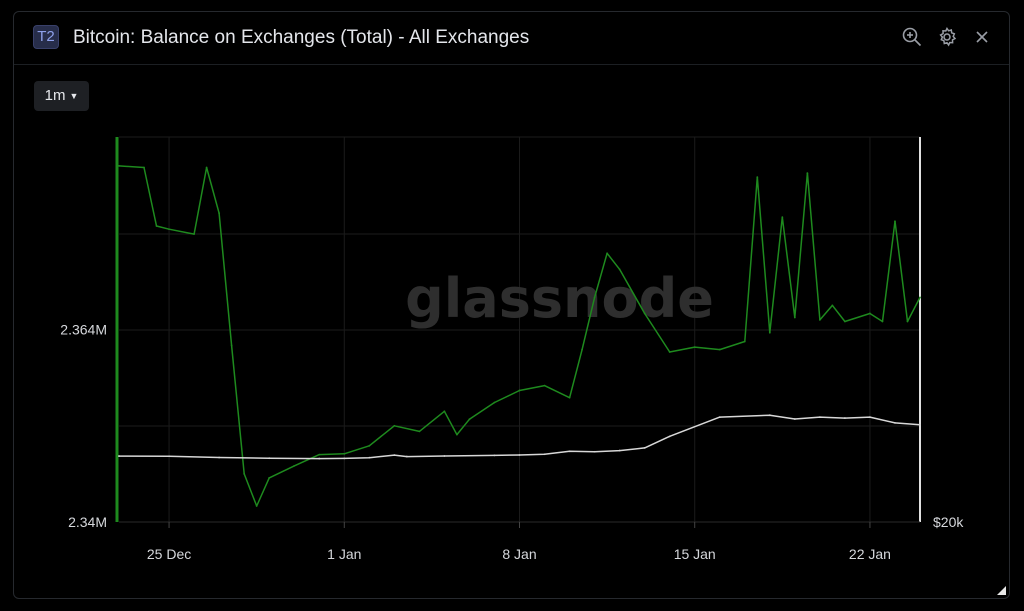 The image size is (1024, 611). I want to click on close-icon, so click(982, 37).